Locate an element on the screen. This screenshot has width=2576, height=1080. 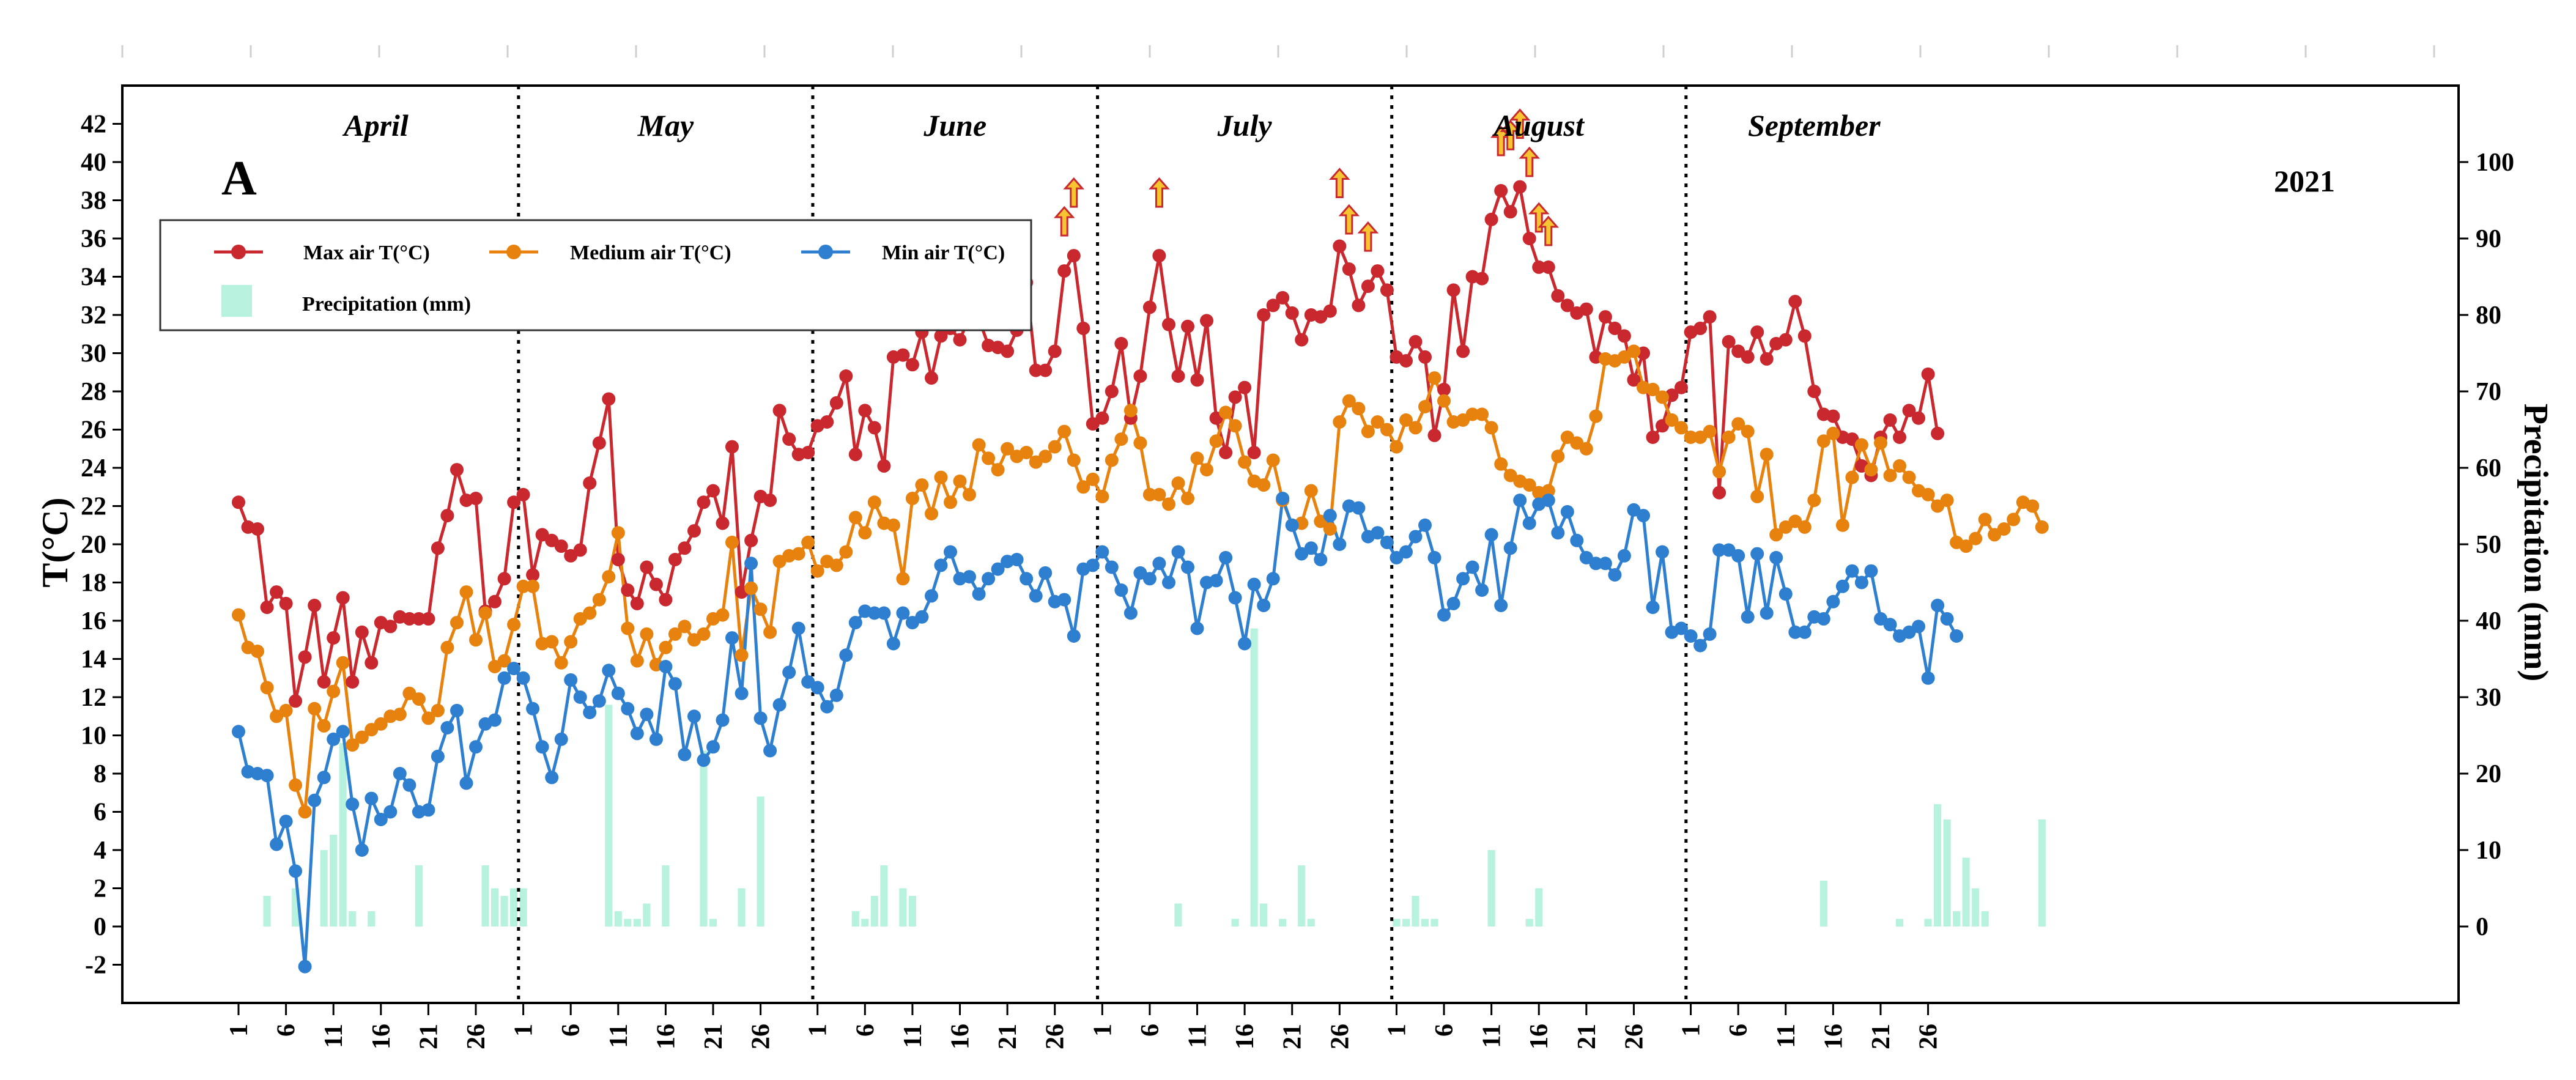
x-tick-label: 6 is located at coordinates (865, 1030).